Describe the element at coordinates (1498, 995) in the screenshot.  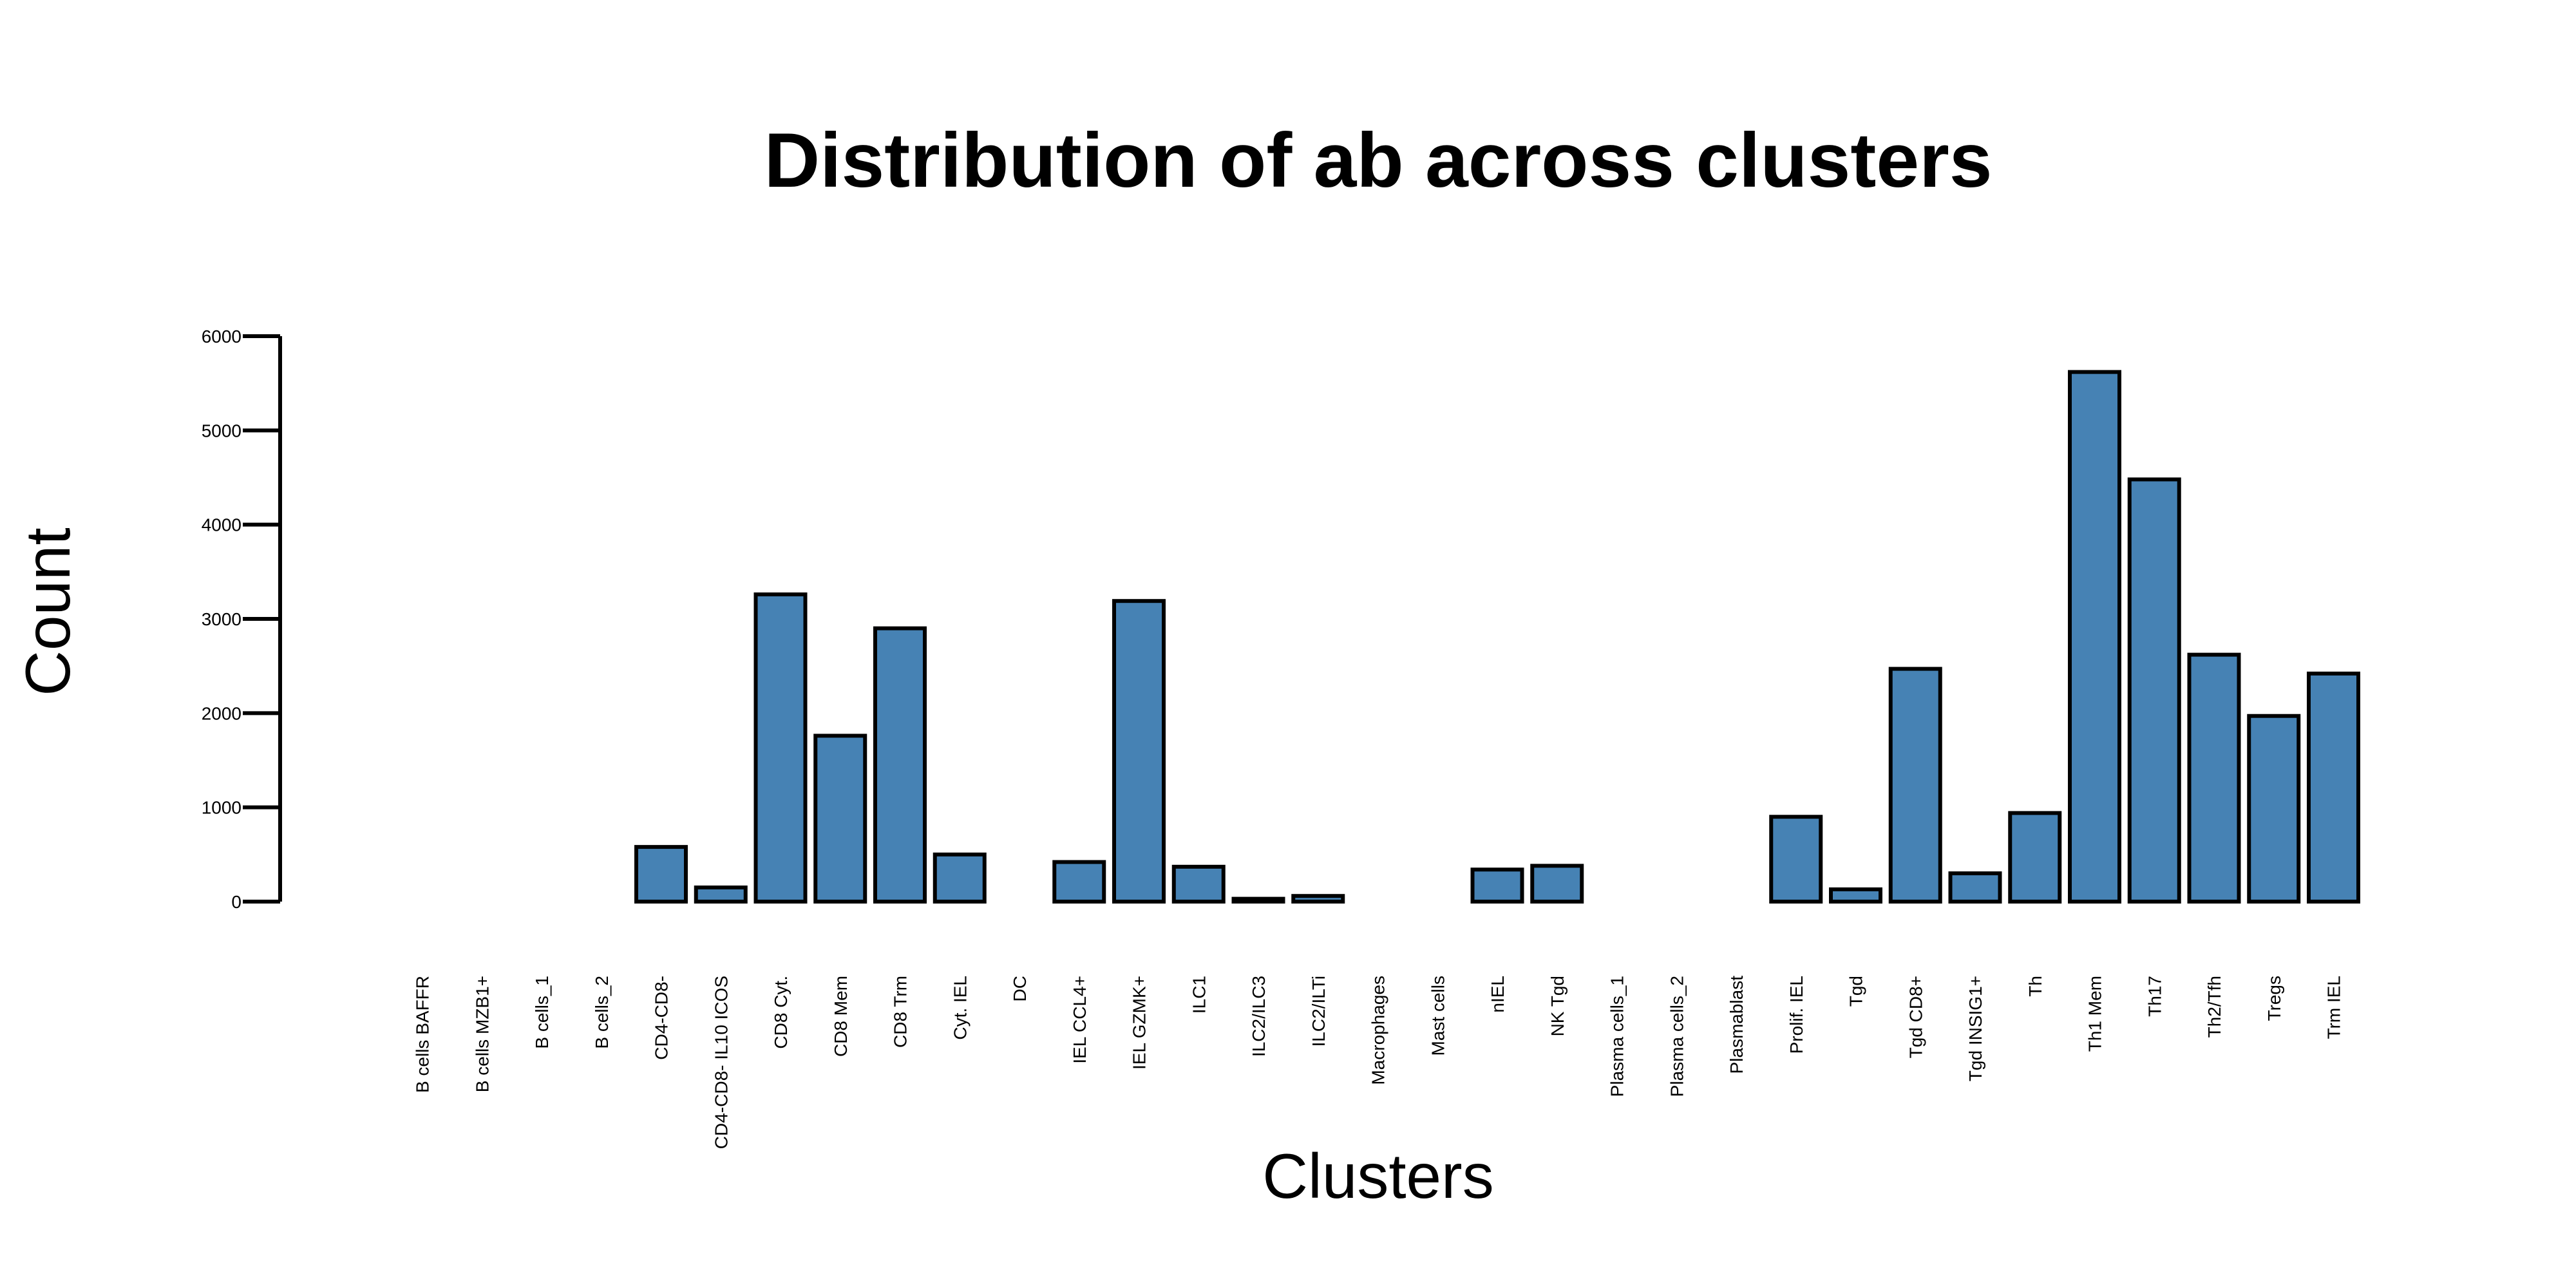
I see `x-tick-label: nIEL` at that location.